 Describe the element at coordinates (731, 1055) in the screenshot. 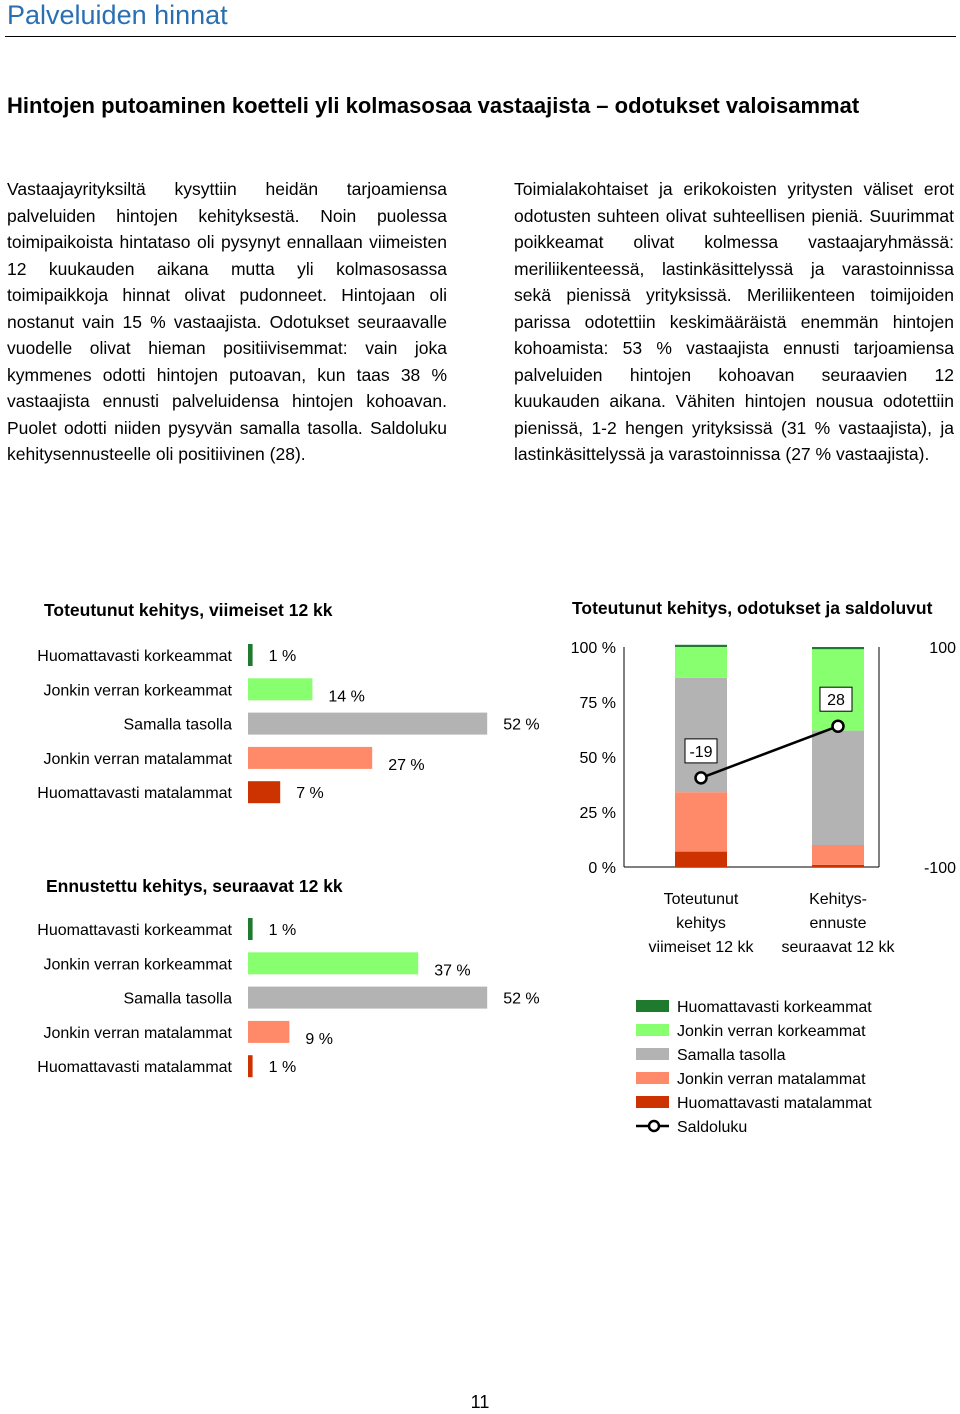

I see `chart3-legend-label: Samalla tasolla` at that location.